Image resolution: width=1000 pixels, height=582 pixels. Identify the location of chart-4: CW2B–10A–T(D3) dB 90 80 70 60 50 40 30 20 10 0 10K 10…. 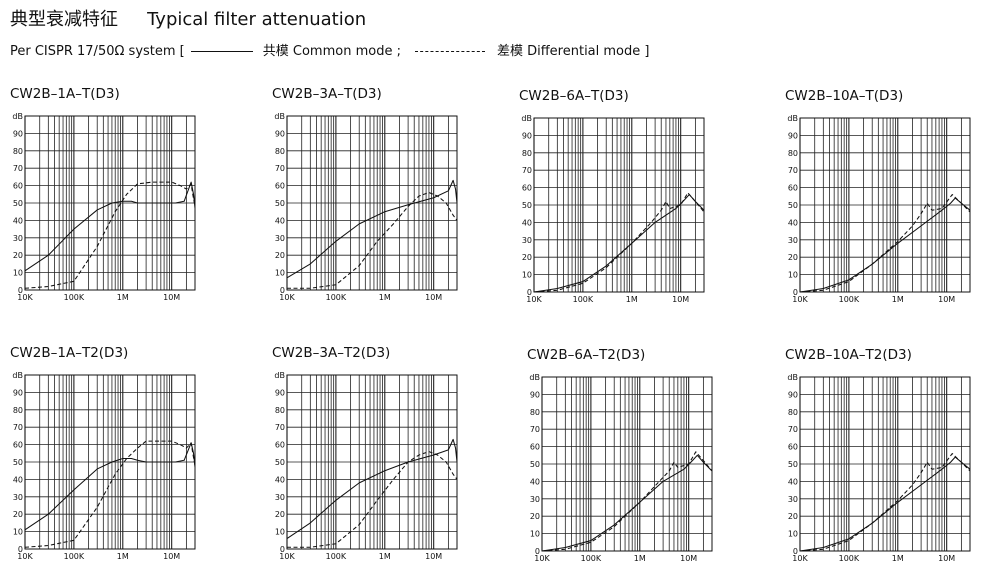
(892, 205).